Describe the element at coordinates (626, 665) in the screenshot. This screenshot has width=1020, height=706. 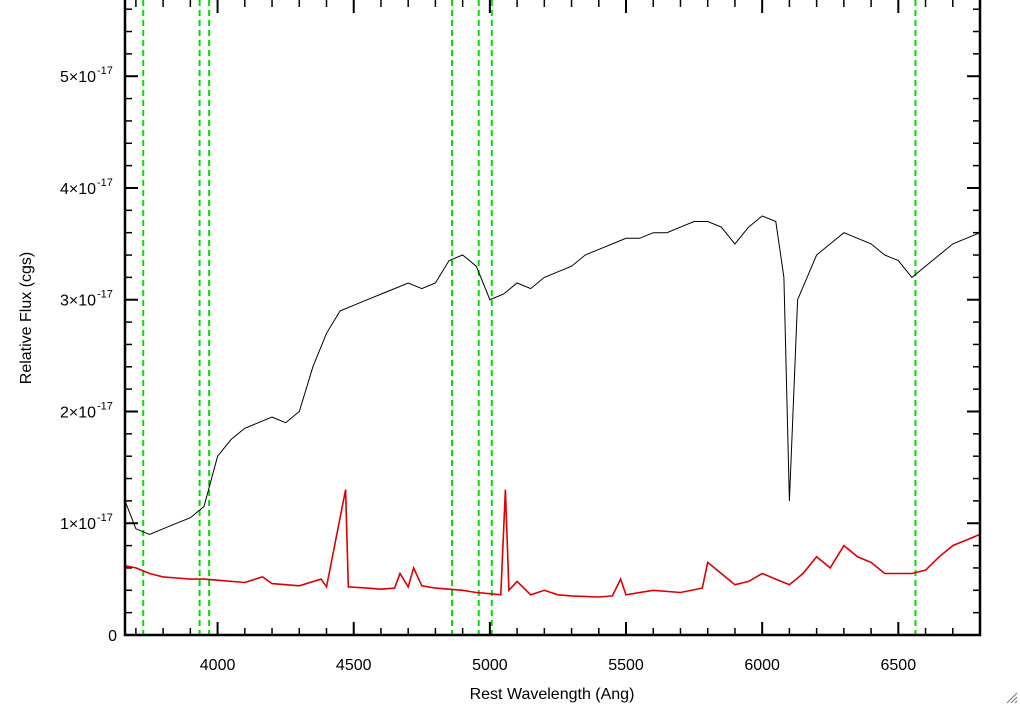
I see `x-tick-label: 5500` at that location.